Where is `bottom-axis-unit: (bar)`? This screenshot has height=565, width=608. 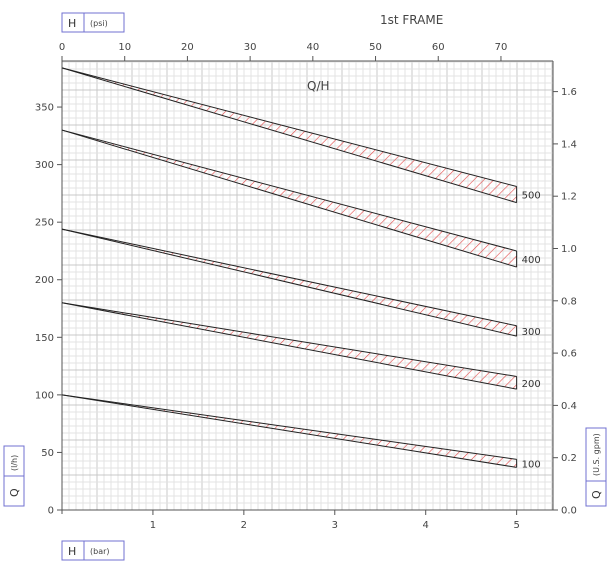
bottom-axis-unit: (bar) is located at coordinates (100, 551).